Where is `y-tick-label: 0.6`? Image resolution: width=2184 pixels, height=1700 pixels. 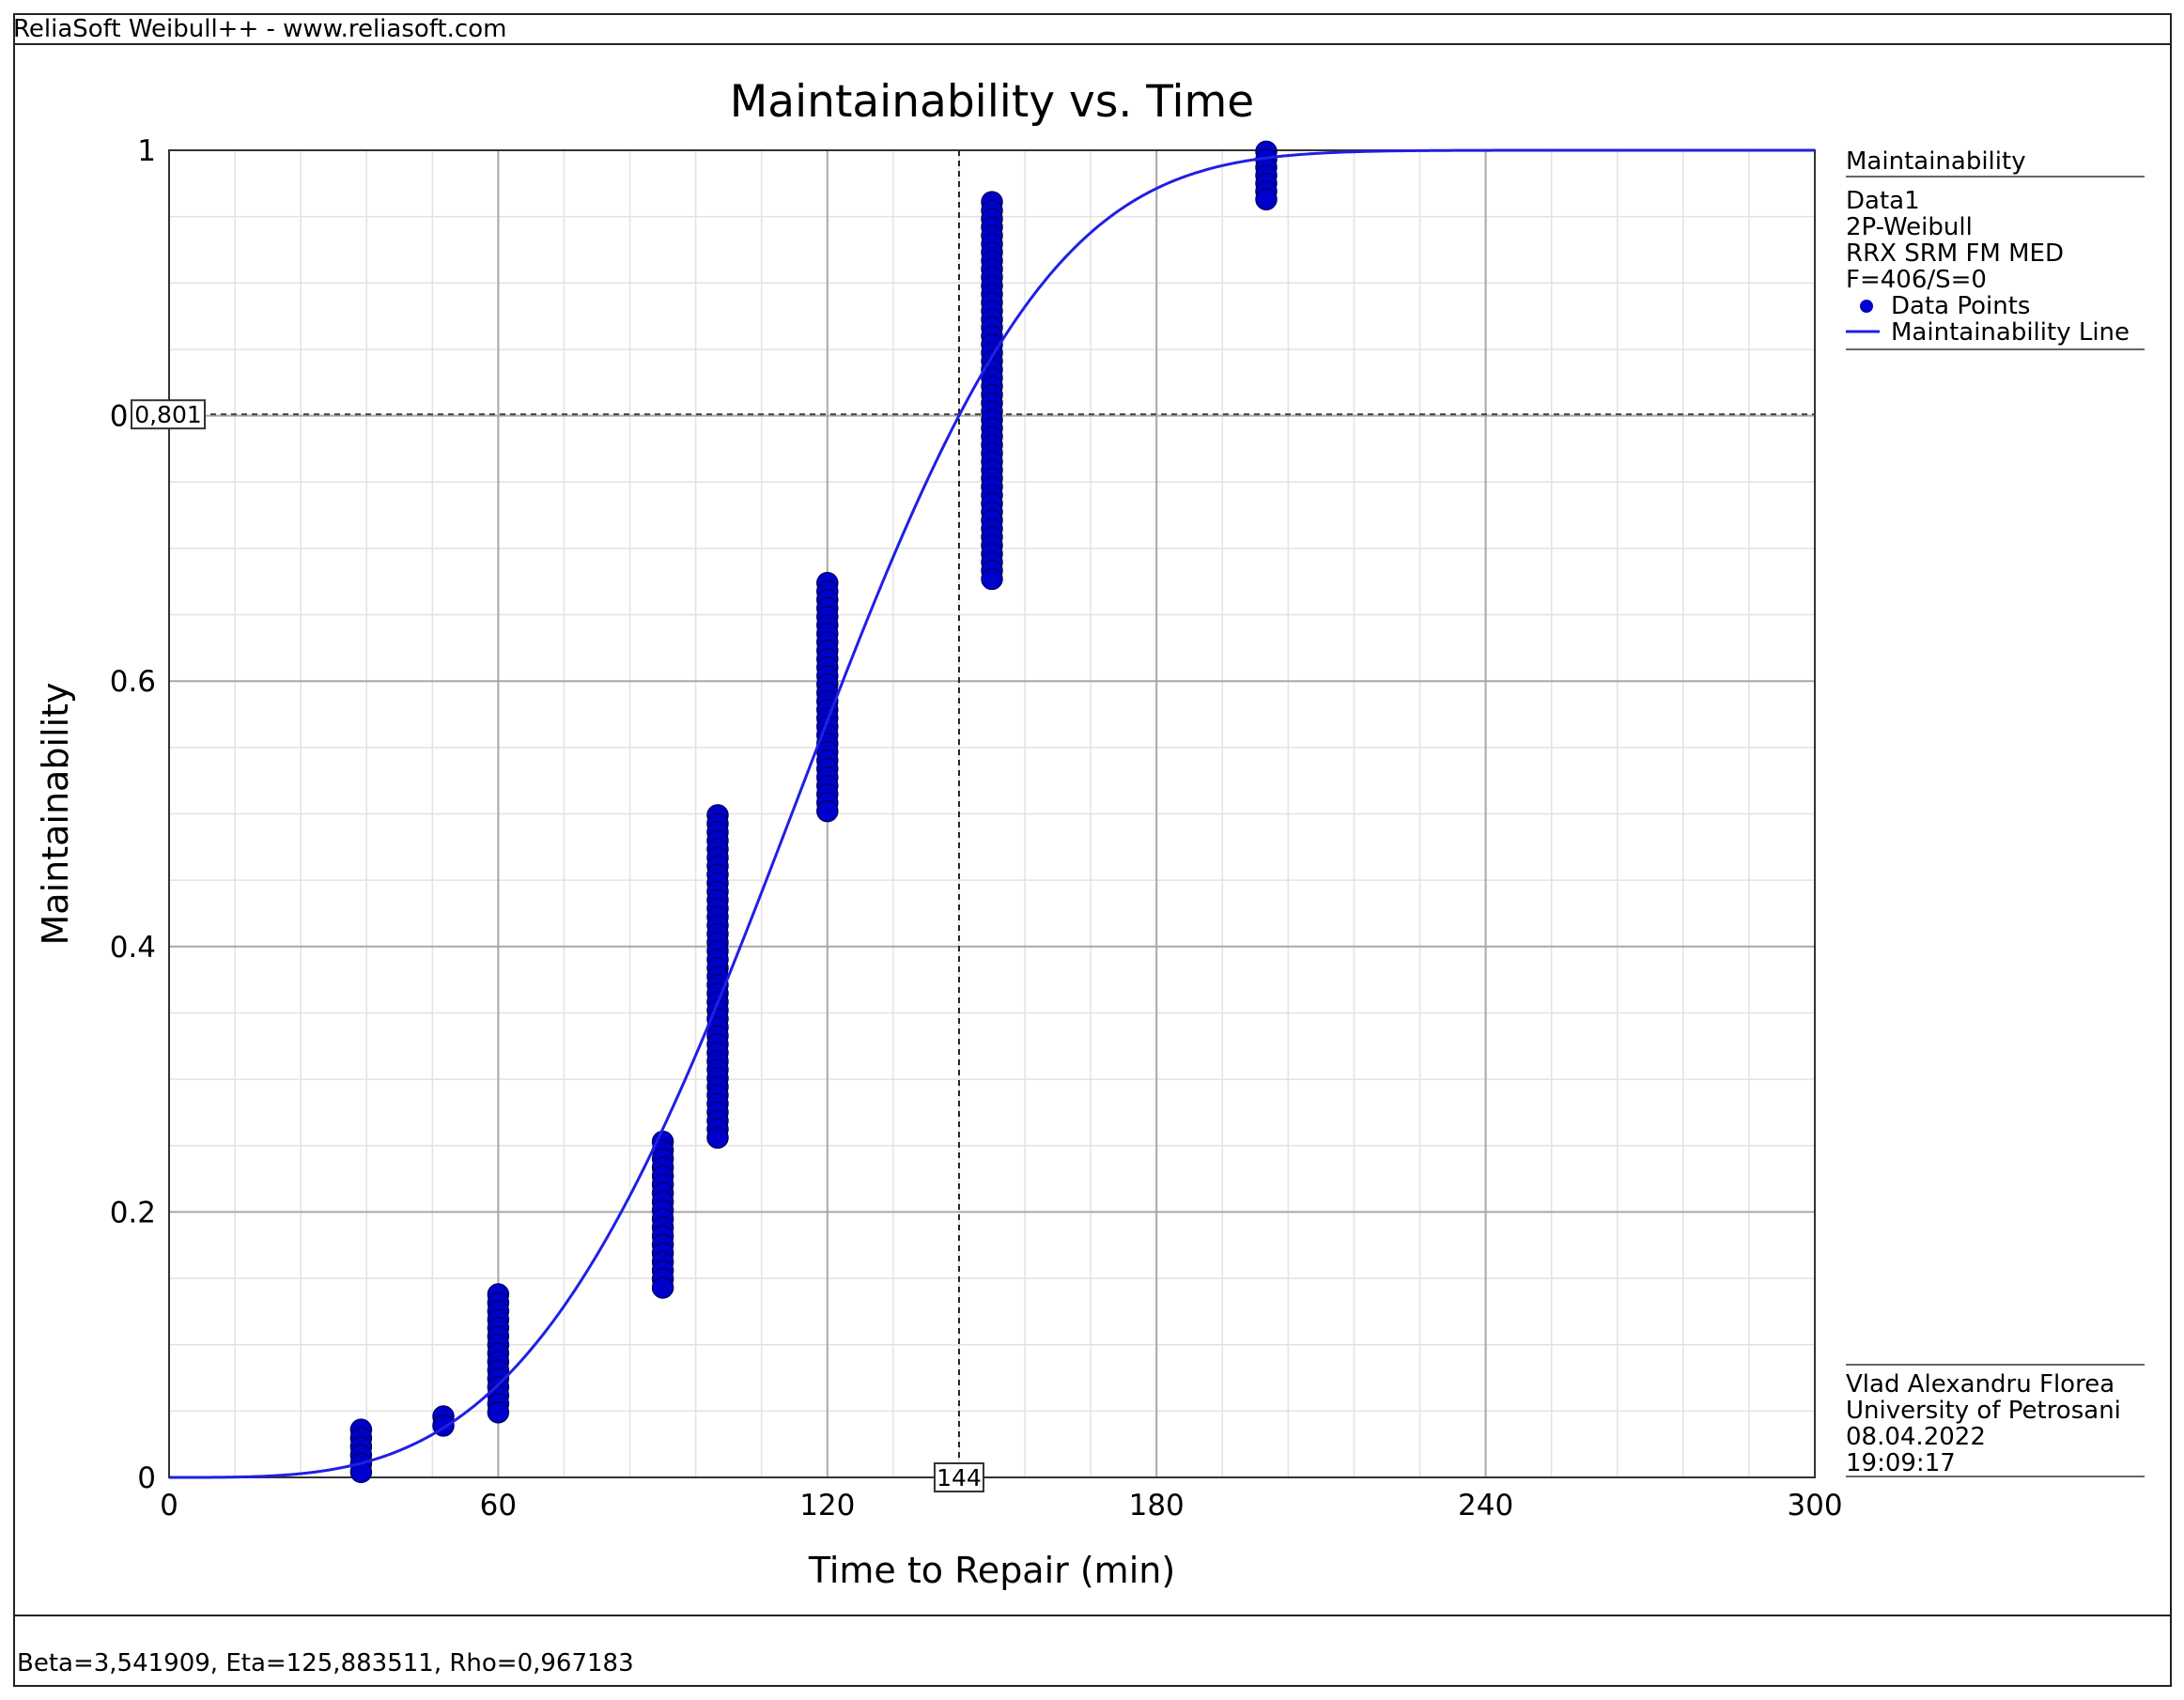 y-tick-label: 0.6 is located at coordinates (133, 682).